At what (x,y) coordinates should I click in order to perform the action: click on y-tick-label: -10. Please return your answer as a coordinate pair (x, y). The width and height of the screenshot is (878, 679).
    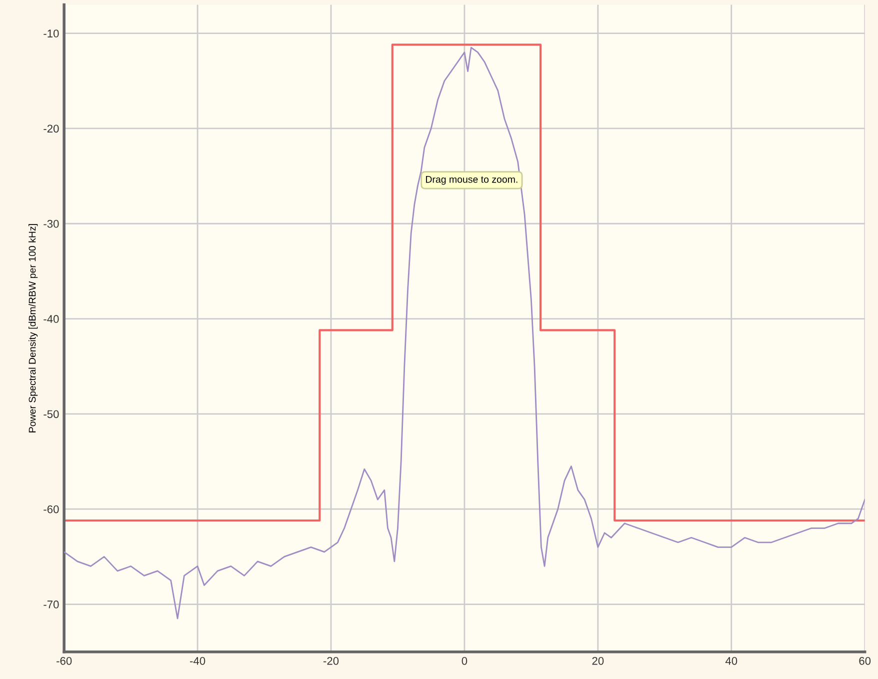
    Looking at the image, I should click on (51, 34).